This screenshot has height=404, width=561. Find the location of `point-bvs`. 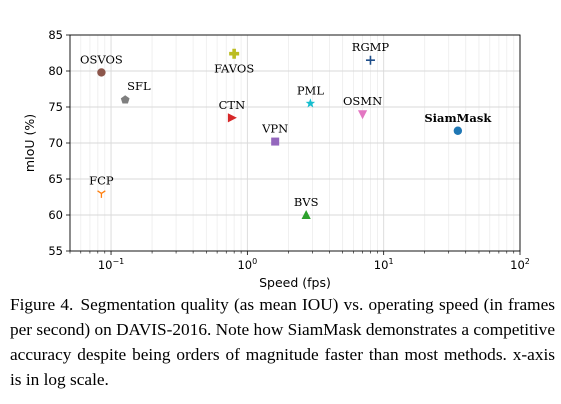

point-bvs is located at coordinates (306, 214).